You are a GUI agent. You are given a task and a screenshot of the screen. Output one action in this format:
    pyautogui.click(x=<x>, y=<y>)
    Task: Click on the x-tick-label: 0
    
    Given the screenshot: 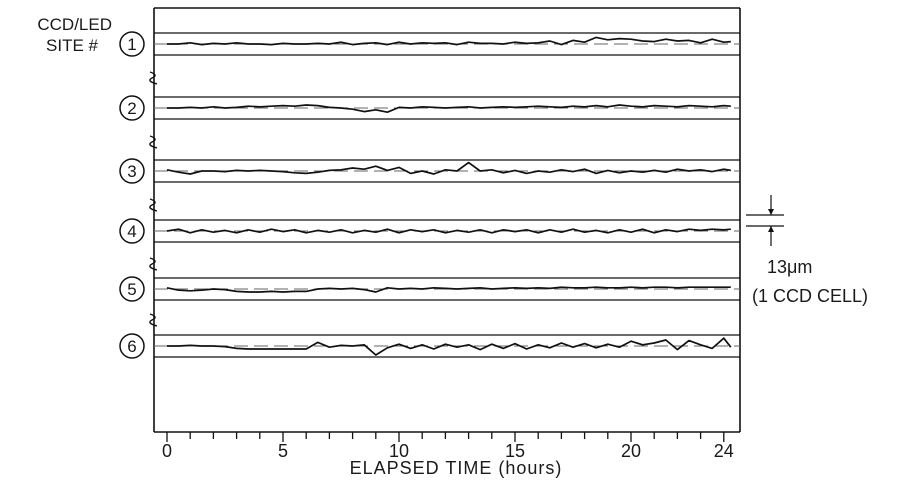 What is the action you would take?
    pyautogui.click(x=167, y=451)
    